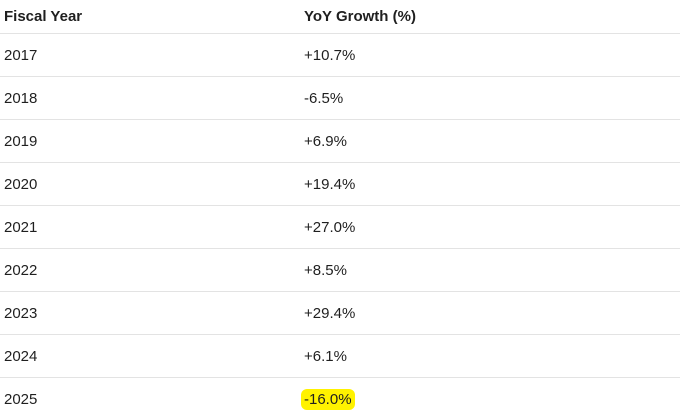 Image resolution: width=680 pixels, height=420 pixels. I want to click on table-row: 2024 +6.1%, so click(340, 356).